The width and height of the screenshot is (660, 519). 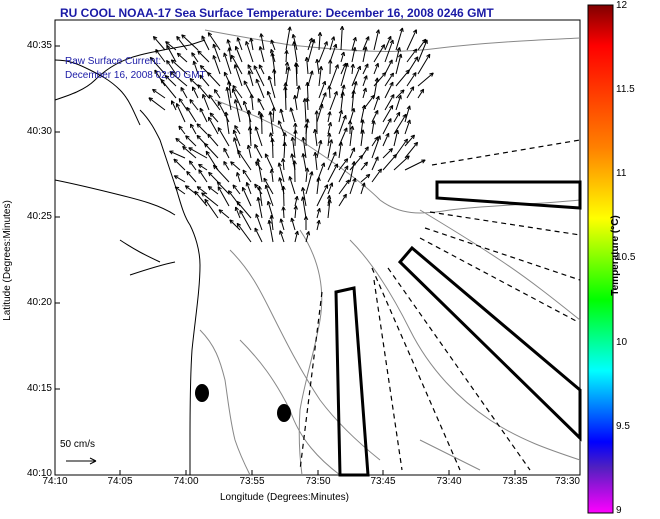 What do you see at coordinates (39, 45) in the screenshot?
I see `y-tick-label: 40:35` at bounding box center [39, 45].